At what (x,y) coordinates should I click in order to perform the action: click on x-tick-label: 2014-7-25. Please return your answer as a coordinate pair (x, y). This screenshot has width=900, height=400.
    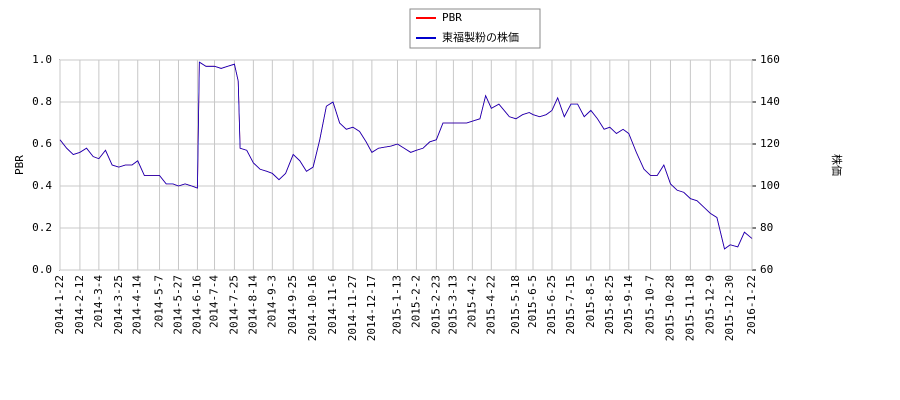
    Looking at the image, I should click on (233, 305).